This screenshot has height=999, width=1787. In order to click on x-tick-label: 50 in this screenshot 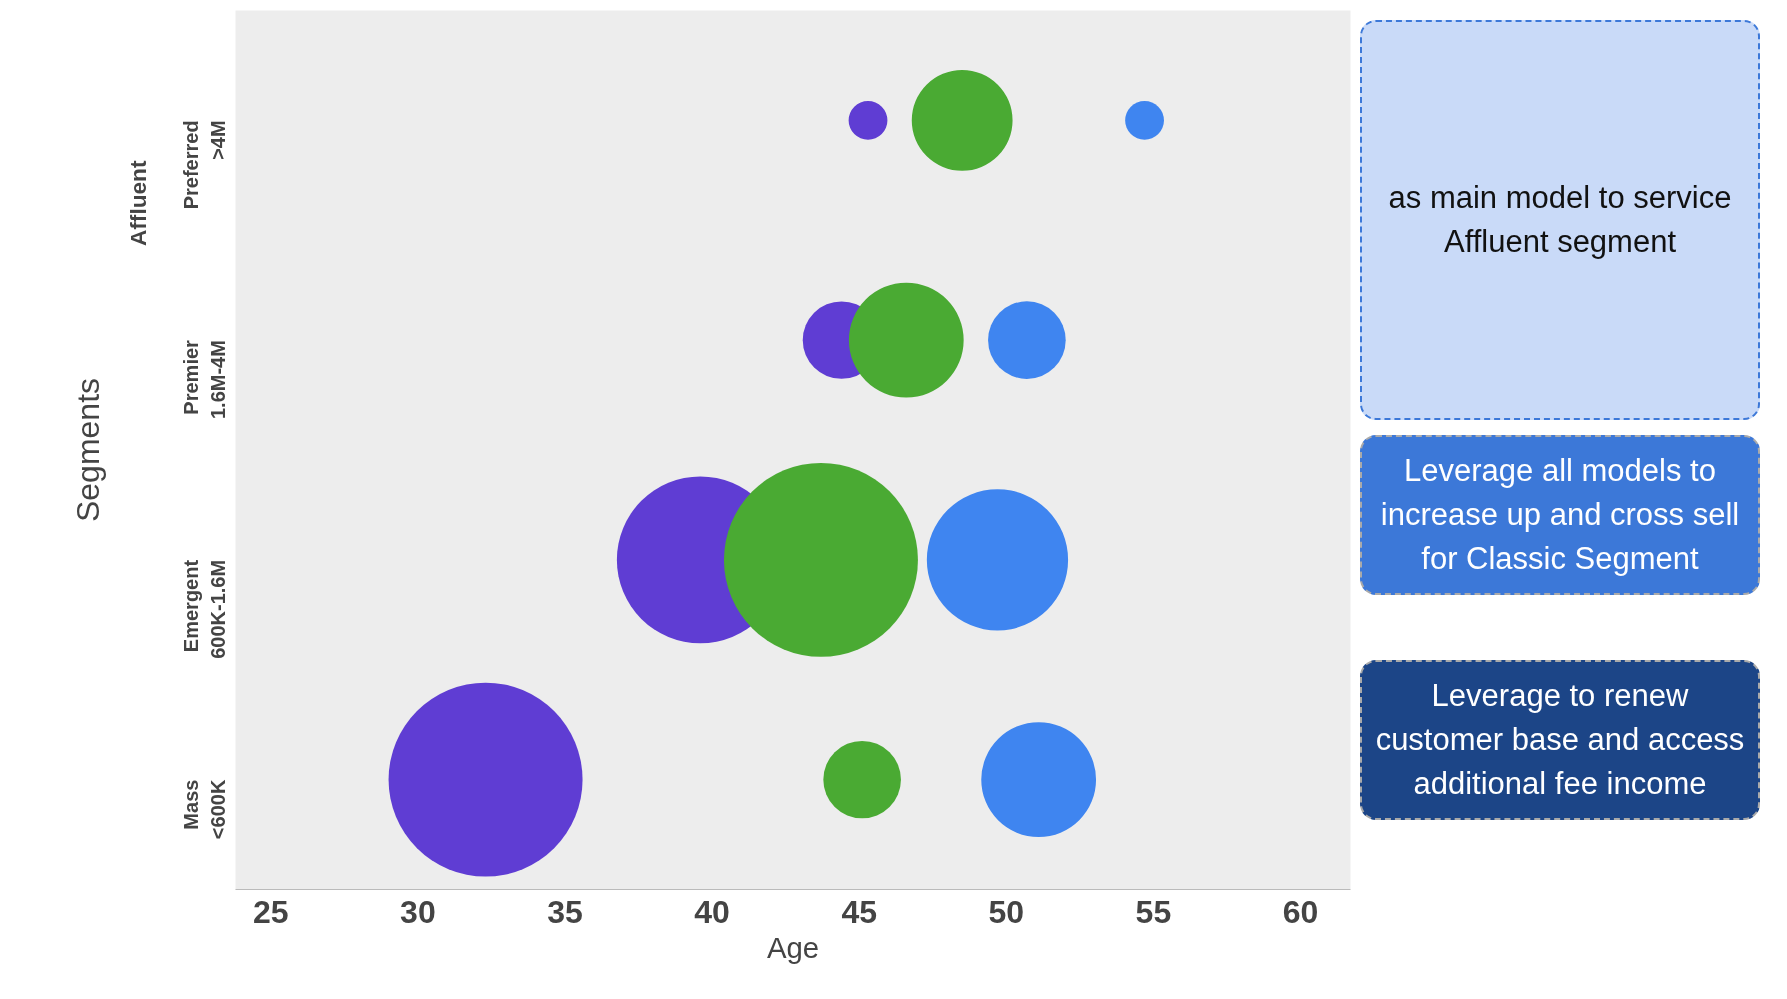, I will do `click(1006, 911)`.